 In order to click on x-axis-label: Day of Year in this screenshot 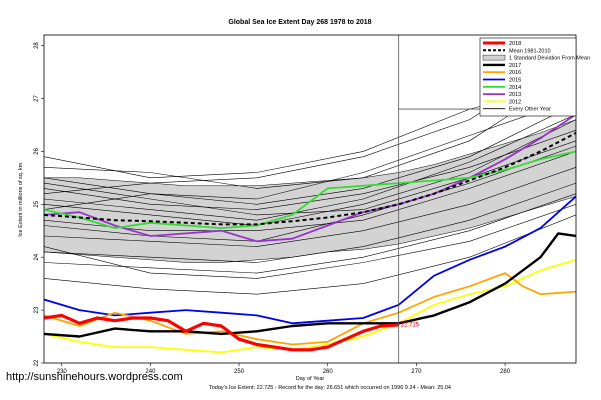, I will do `click(310, 379)`.